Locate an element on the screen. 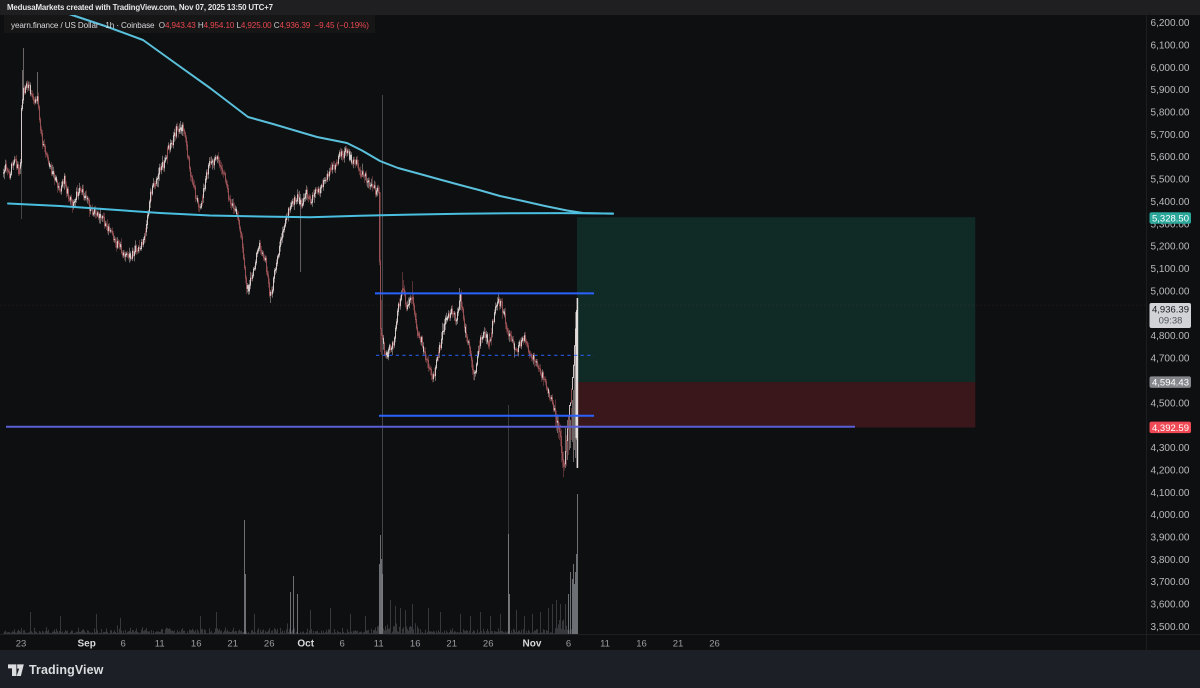 The width and height of the screenshot is (1200, 688). svg-text: 5,700.00 is located at coordinates (1170, 135).